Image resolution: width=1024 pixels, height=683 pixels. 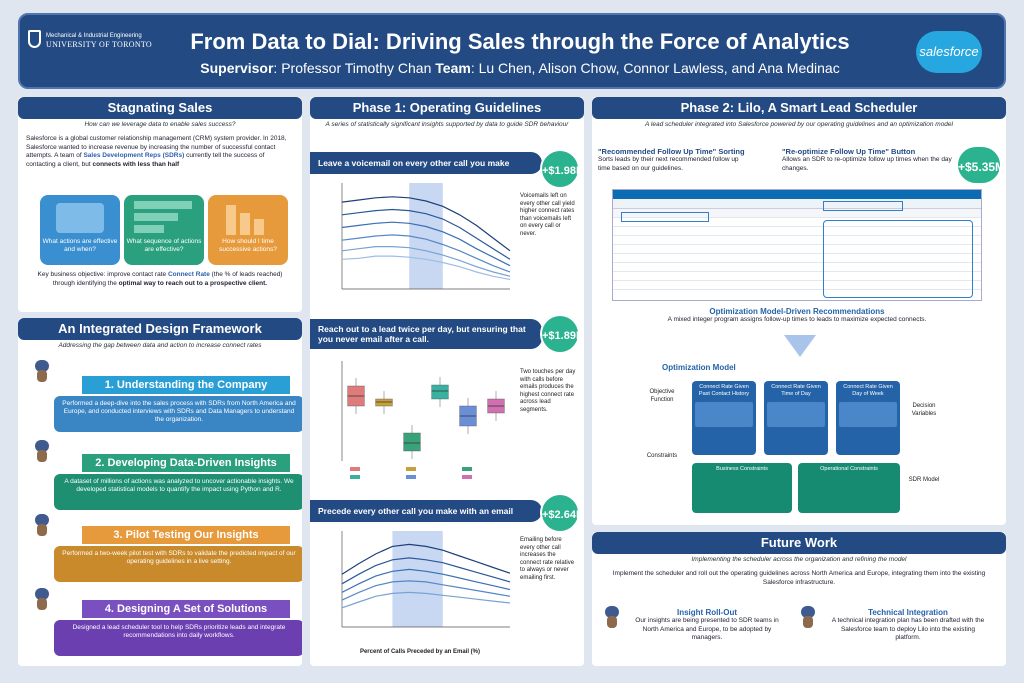 What do you see at coordinates (188, 274) in the screenshot?
I see `connect-rate-link: Connect Rate` at bounding box center [188, 274].